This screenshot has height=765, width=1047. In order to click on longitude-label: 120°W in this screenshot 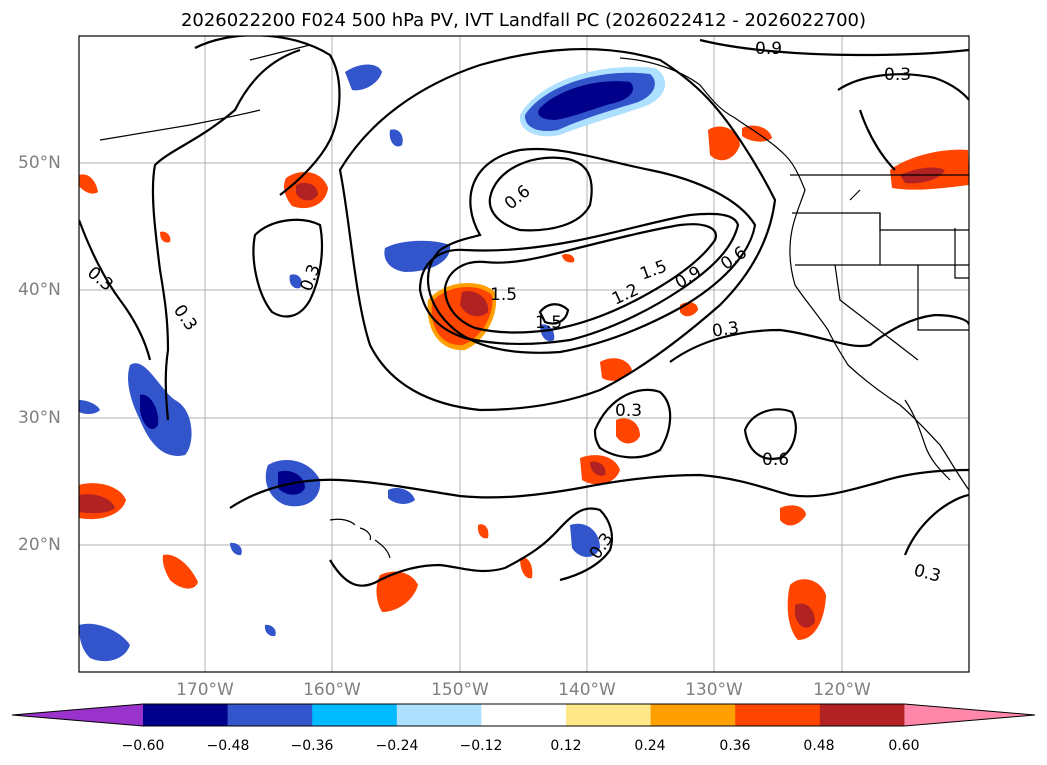, I will do `click(842, 690)`.